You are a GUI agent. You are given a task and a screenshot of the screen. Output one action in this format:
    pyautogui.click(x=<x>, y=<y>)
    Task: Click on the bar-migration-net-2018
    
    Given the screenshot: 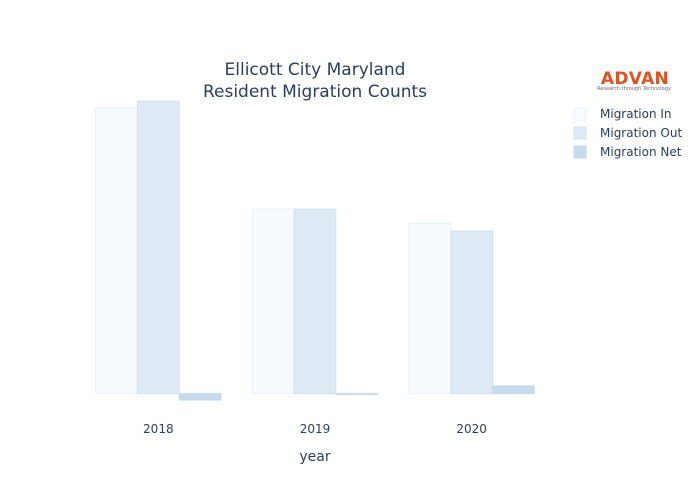 What is the action you would take?
    pyautogui.click(x=200, y=397)
    